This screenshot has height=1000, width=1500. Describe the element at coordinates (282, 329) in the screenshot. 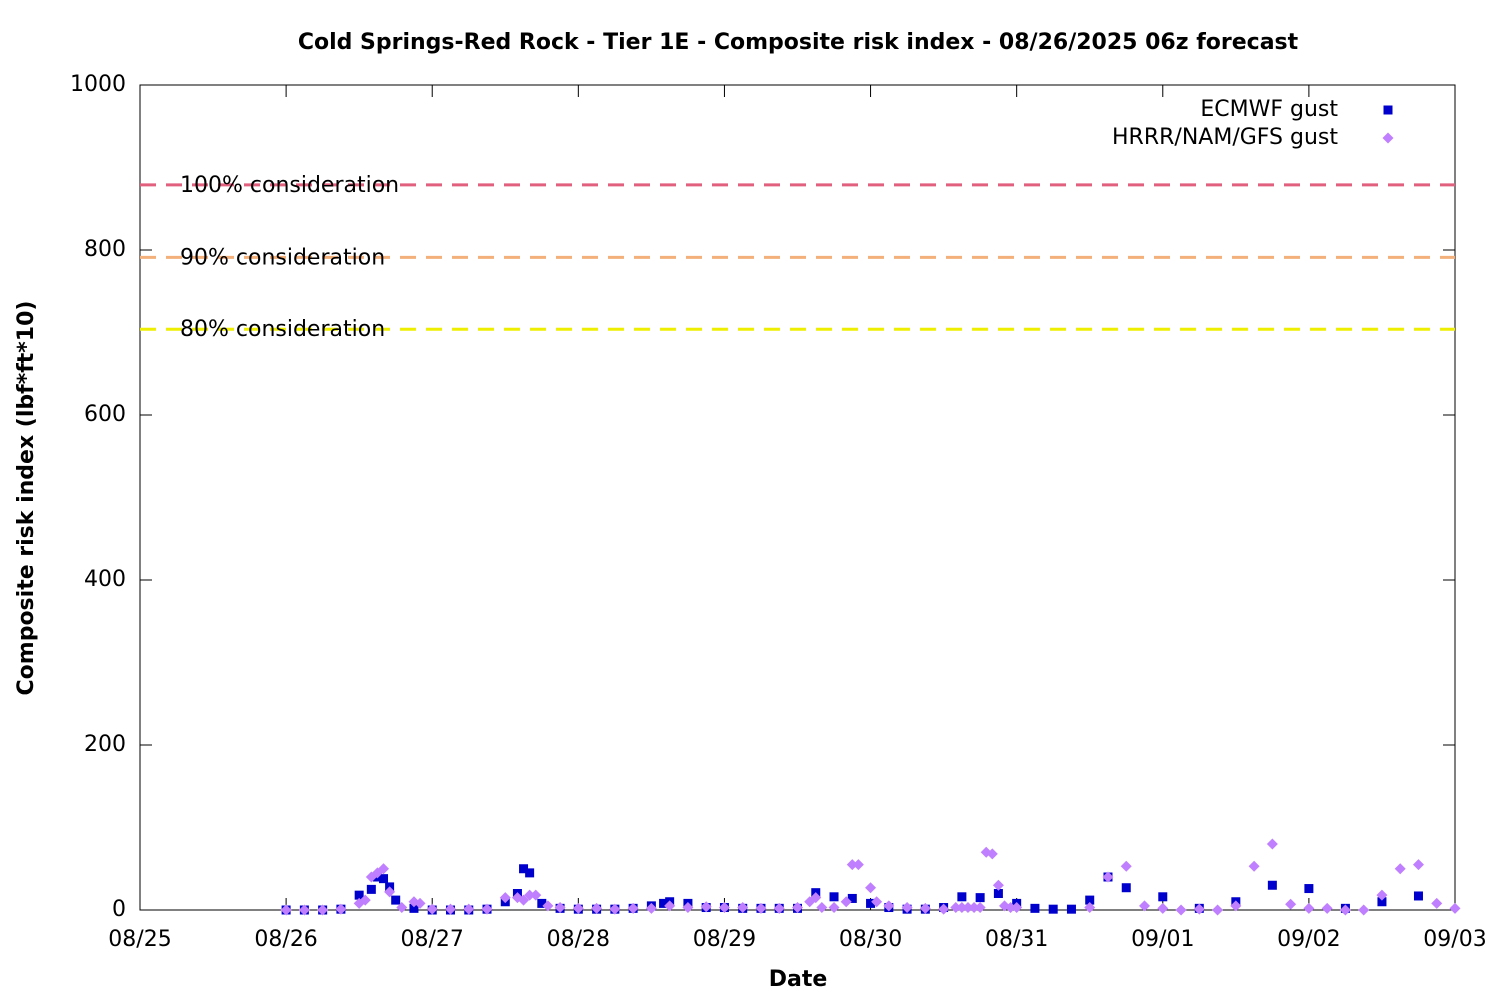

I see `reference-label: 80% consideration` at that location.